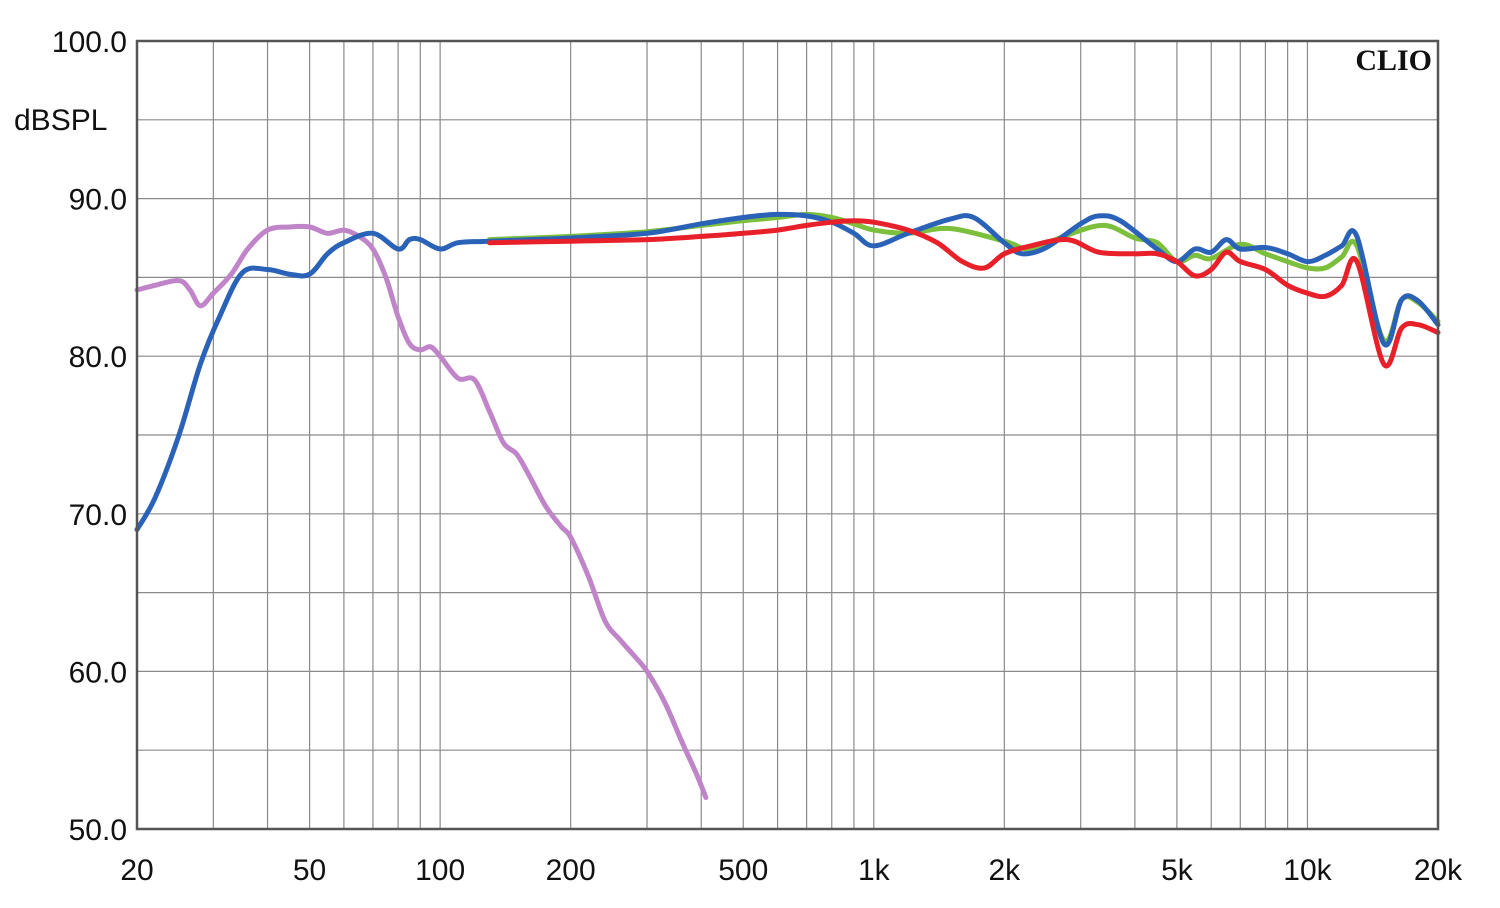  I want to click on x-tick-label: 500, so click(743, 870).